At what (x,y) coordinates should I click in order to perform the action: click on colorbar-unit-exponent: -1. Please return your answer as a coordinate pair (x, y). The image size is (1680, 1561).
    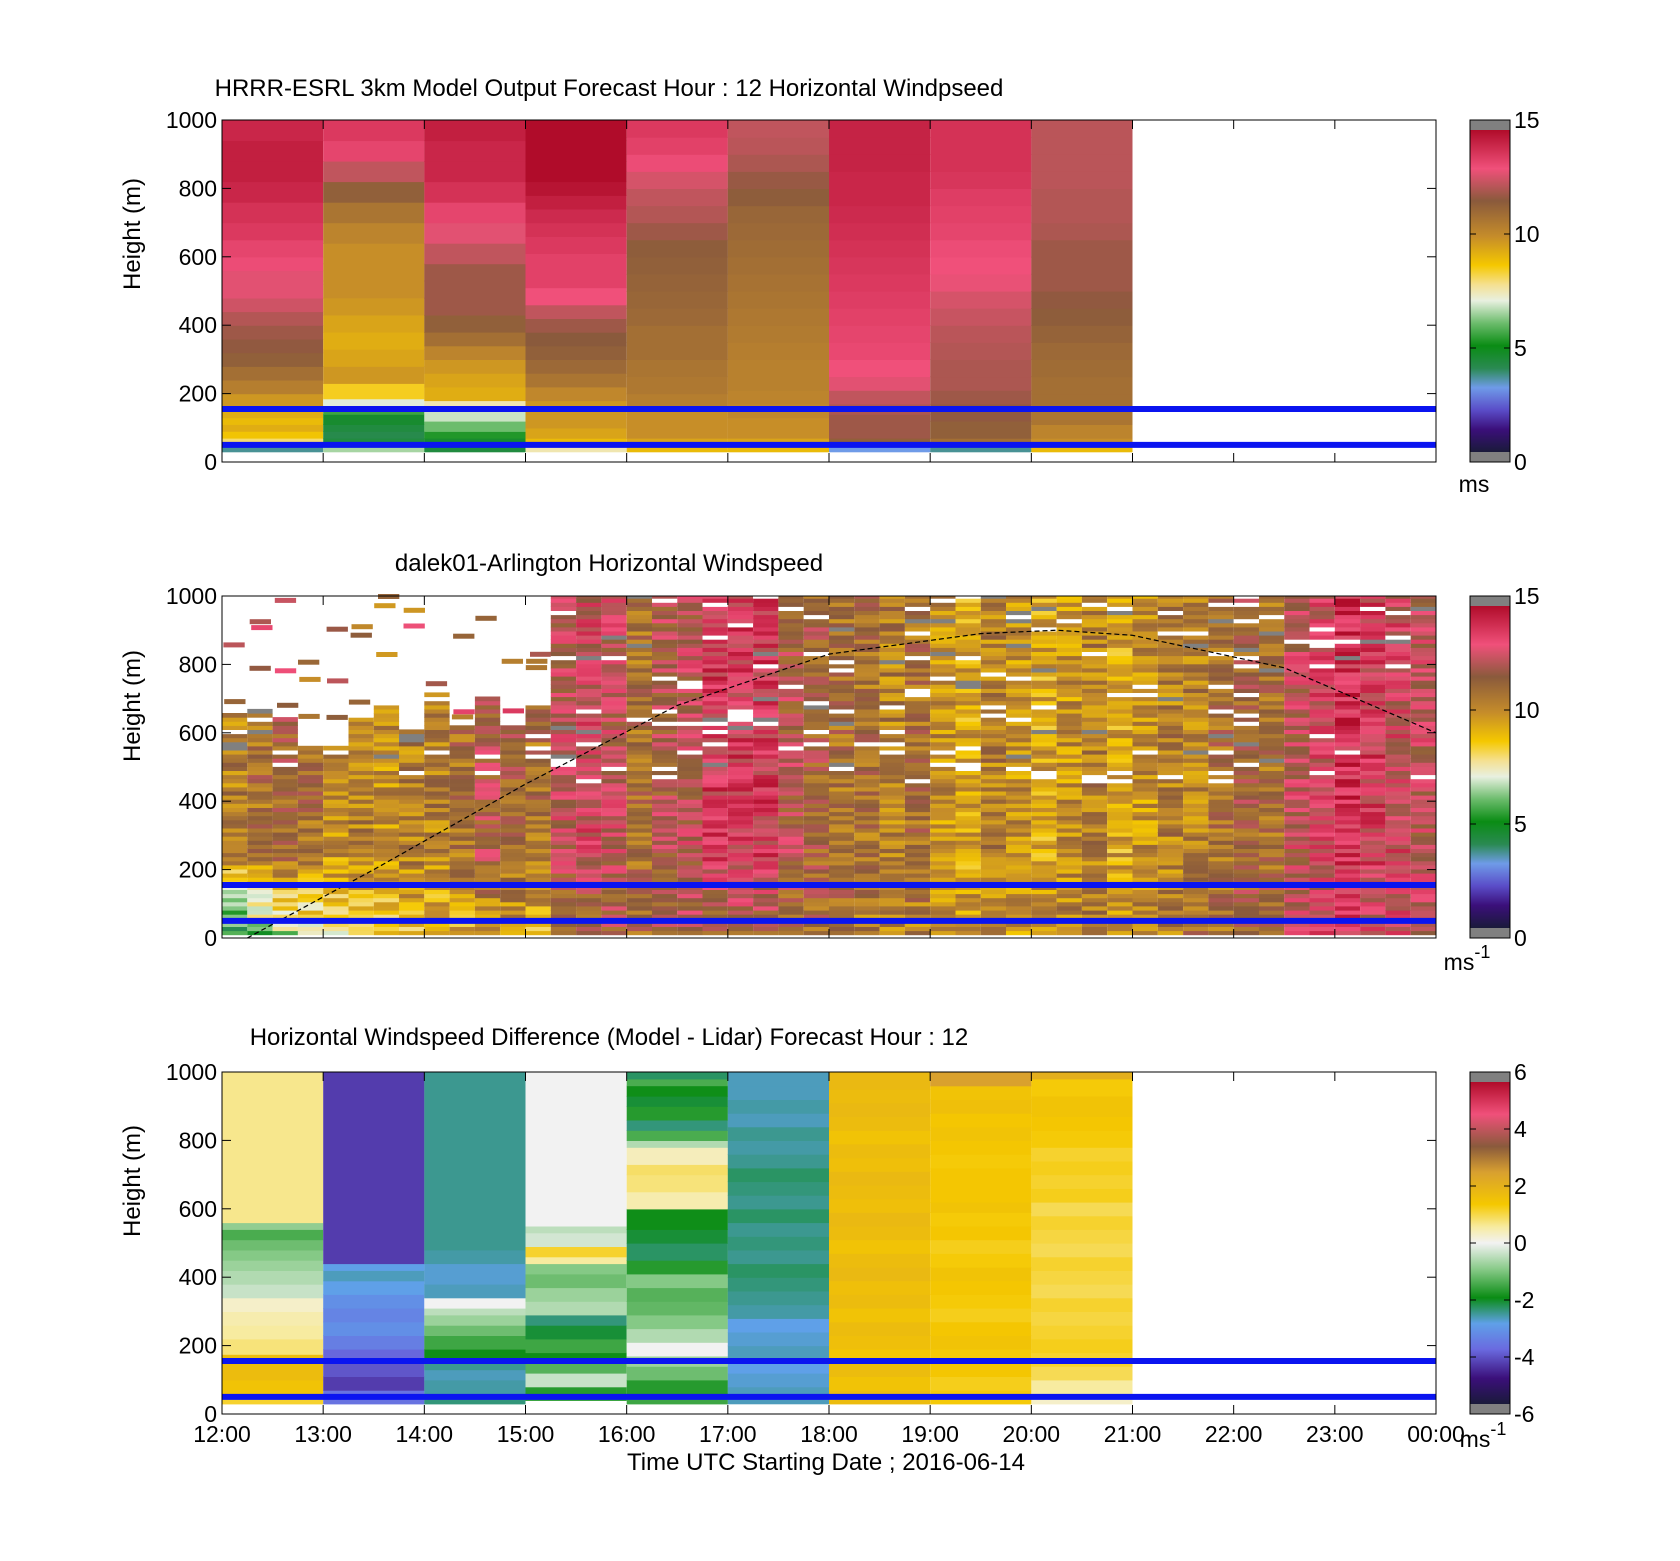
    Looking at the image, I should click on (1498, 1429).